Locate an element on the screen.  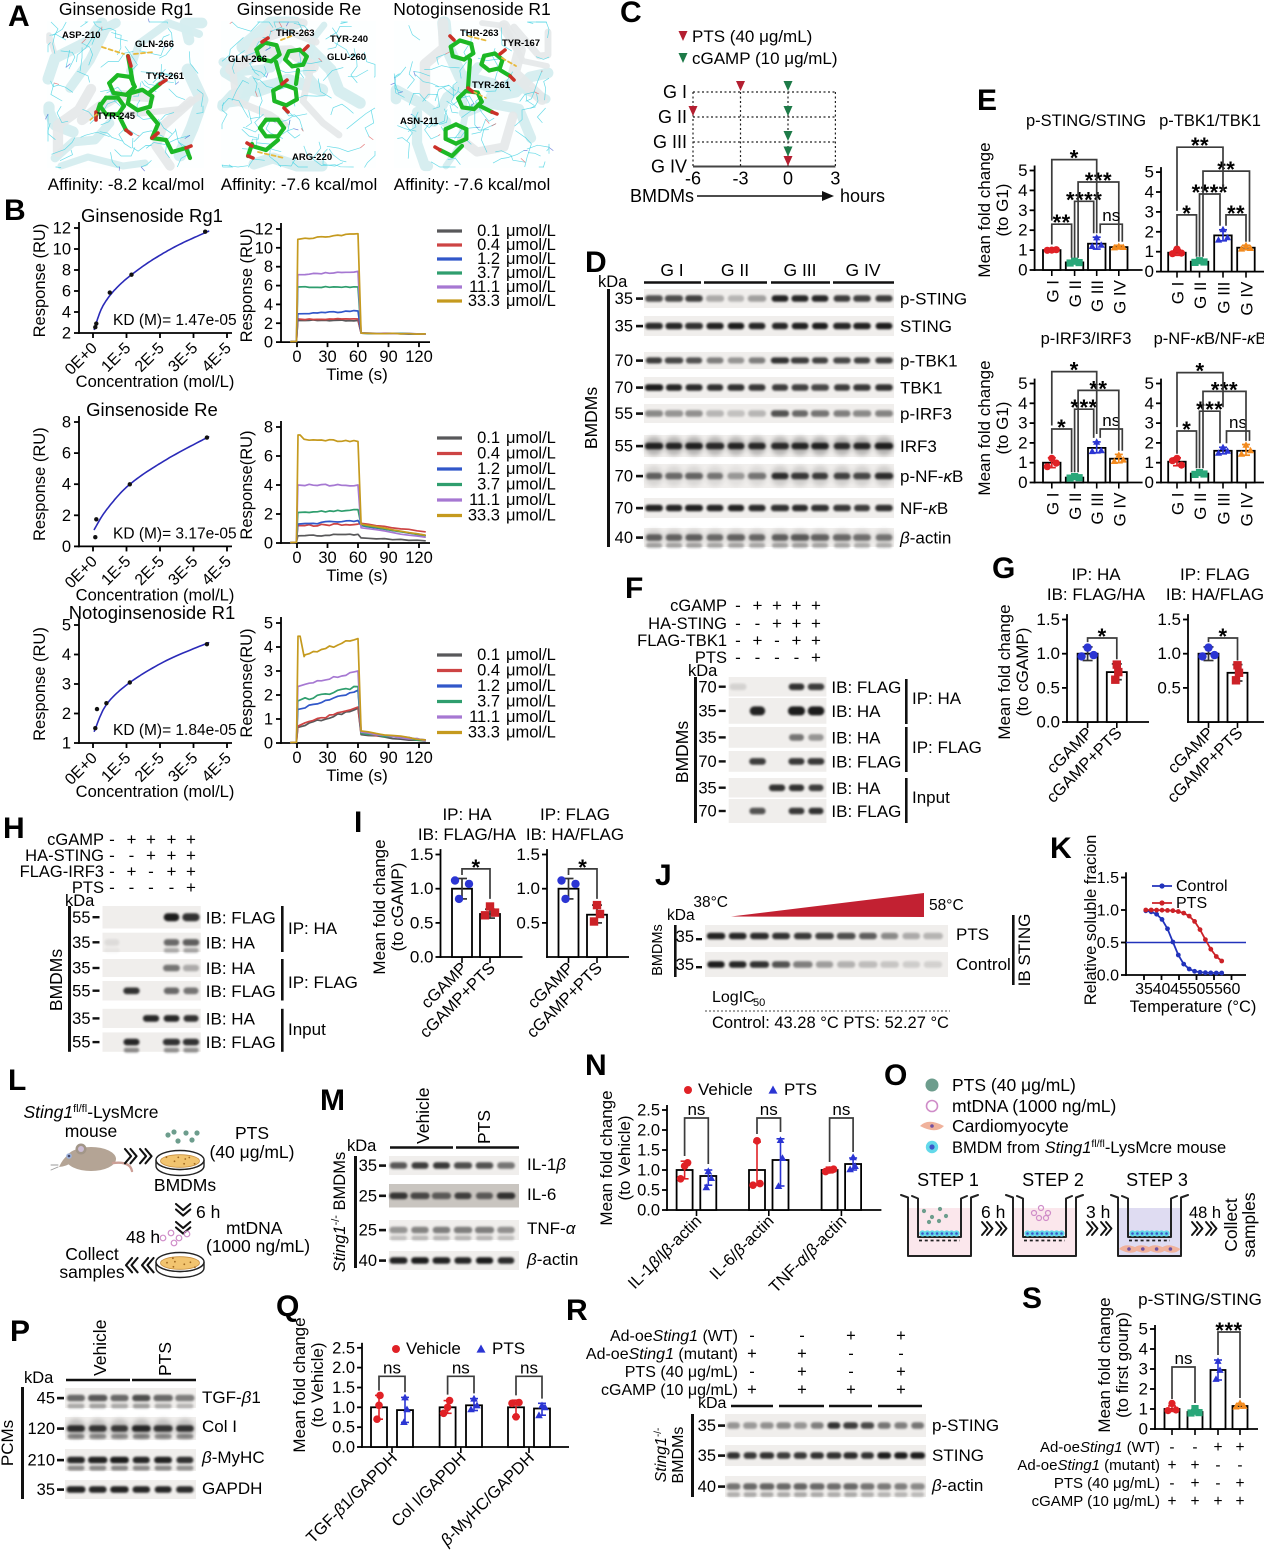
svg-text: S is located at coordinates (1032, 1298).